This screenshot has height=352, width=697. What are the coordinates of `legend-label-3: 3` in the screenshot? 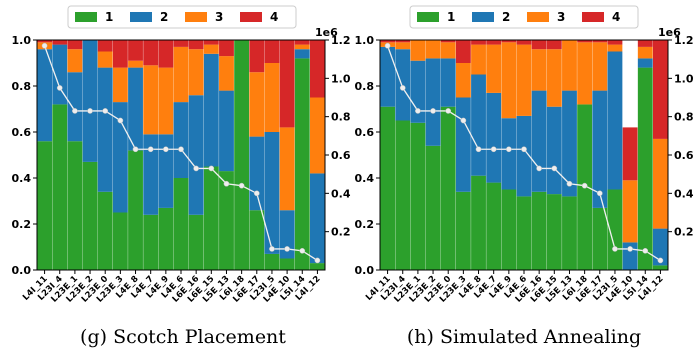 It's located at (219, 17).